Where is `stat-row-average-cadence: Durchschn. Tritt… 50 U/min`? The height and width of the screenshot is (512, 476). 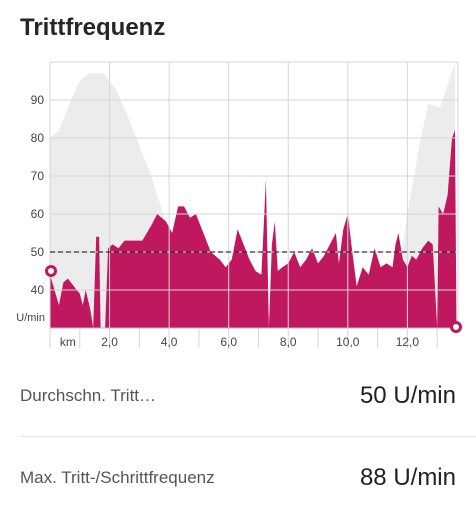 stat-row-average-cadence: Durchschn. Tritt… 50 U/min is located at coordinates (238, 398).